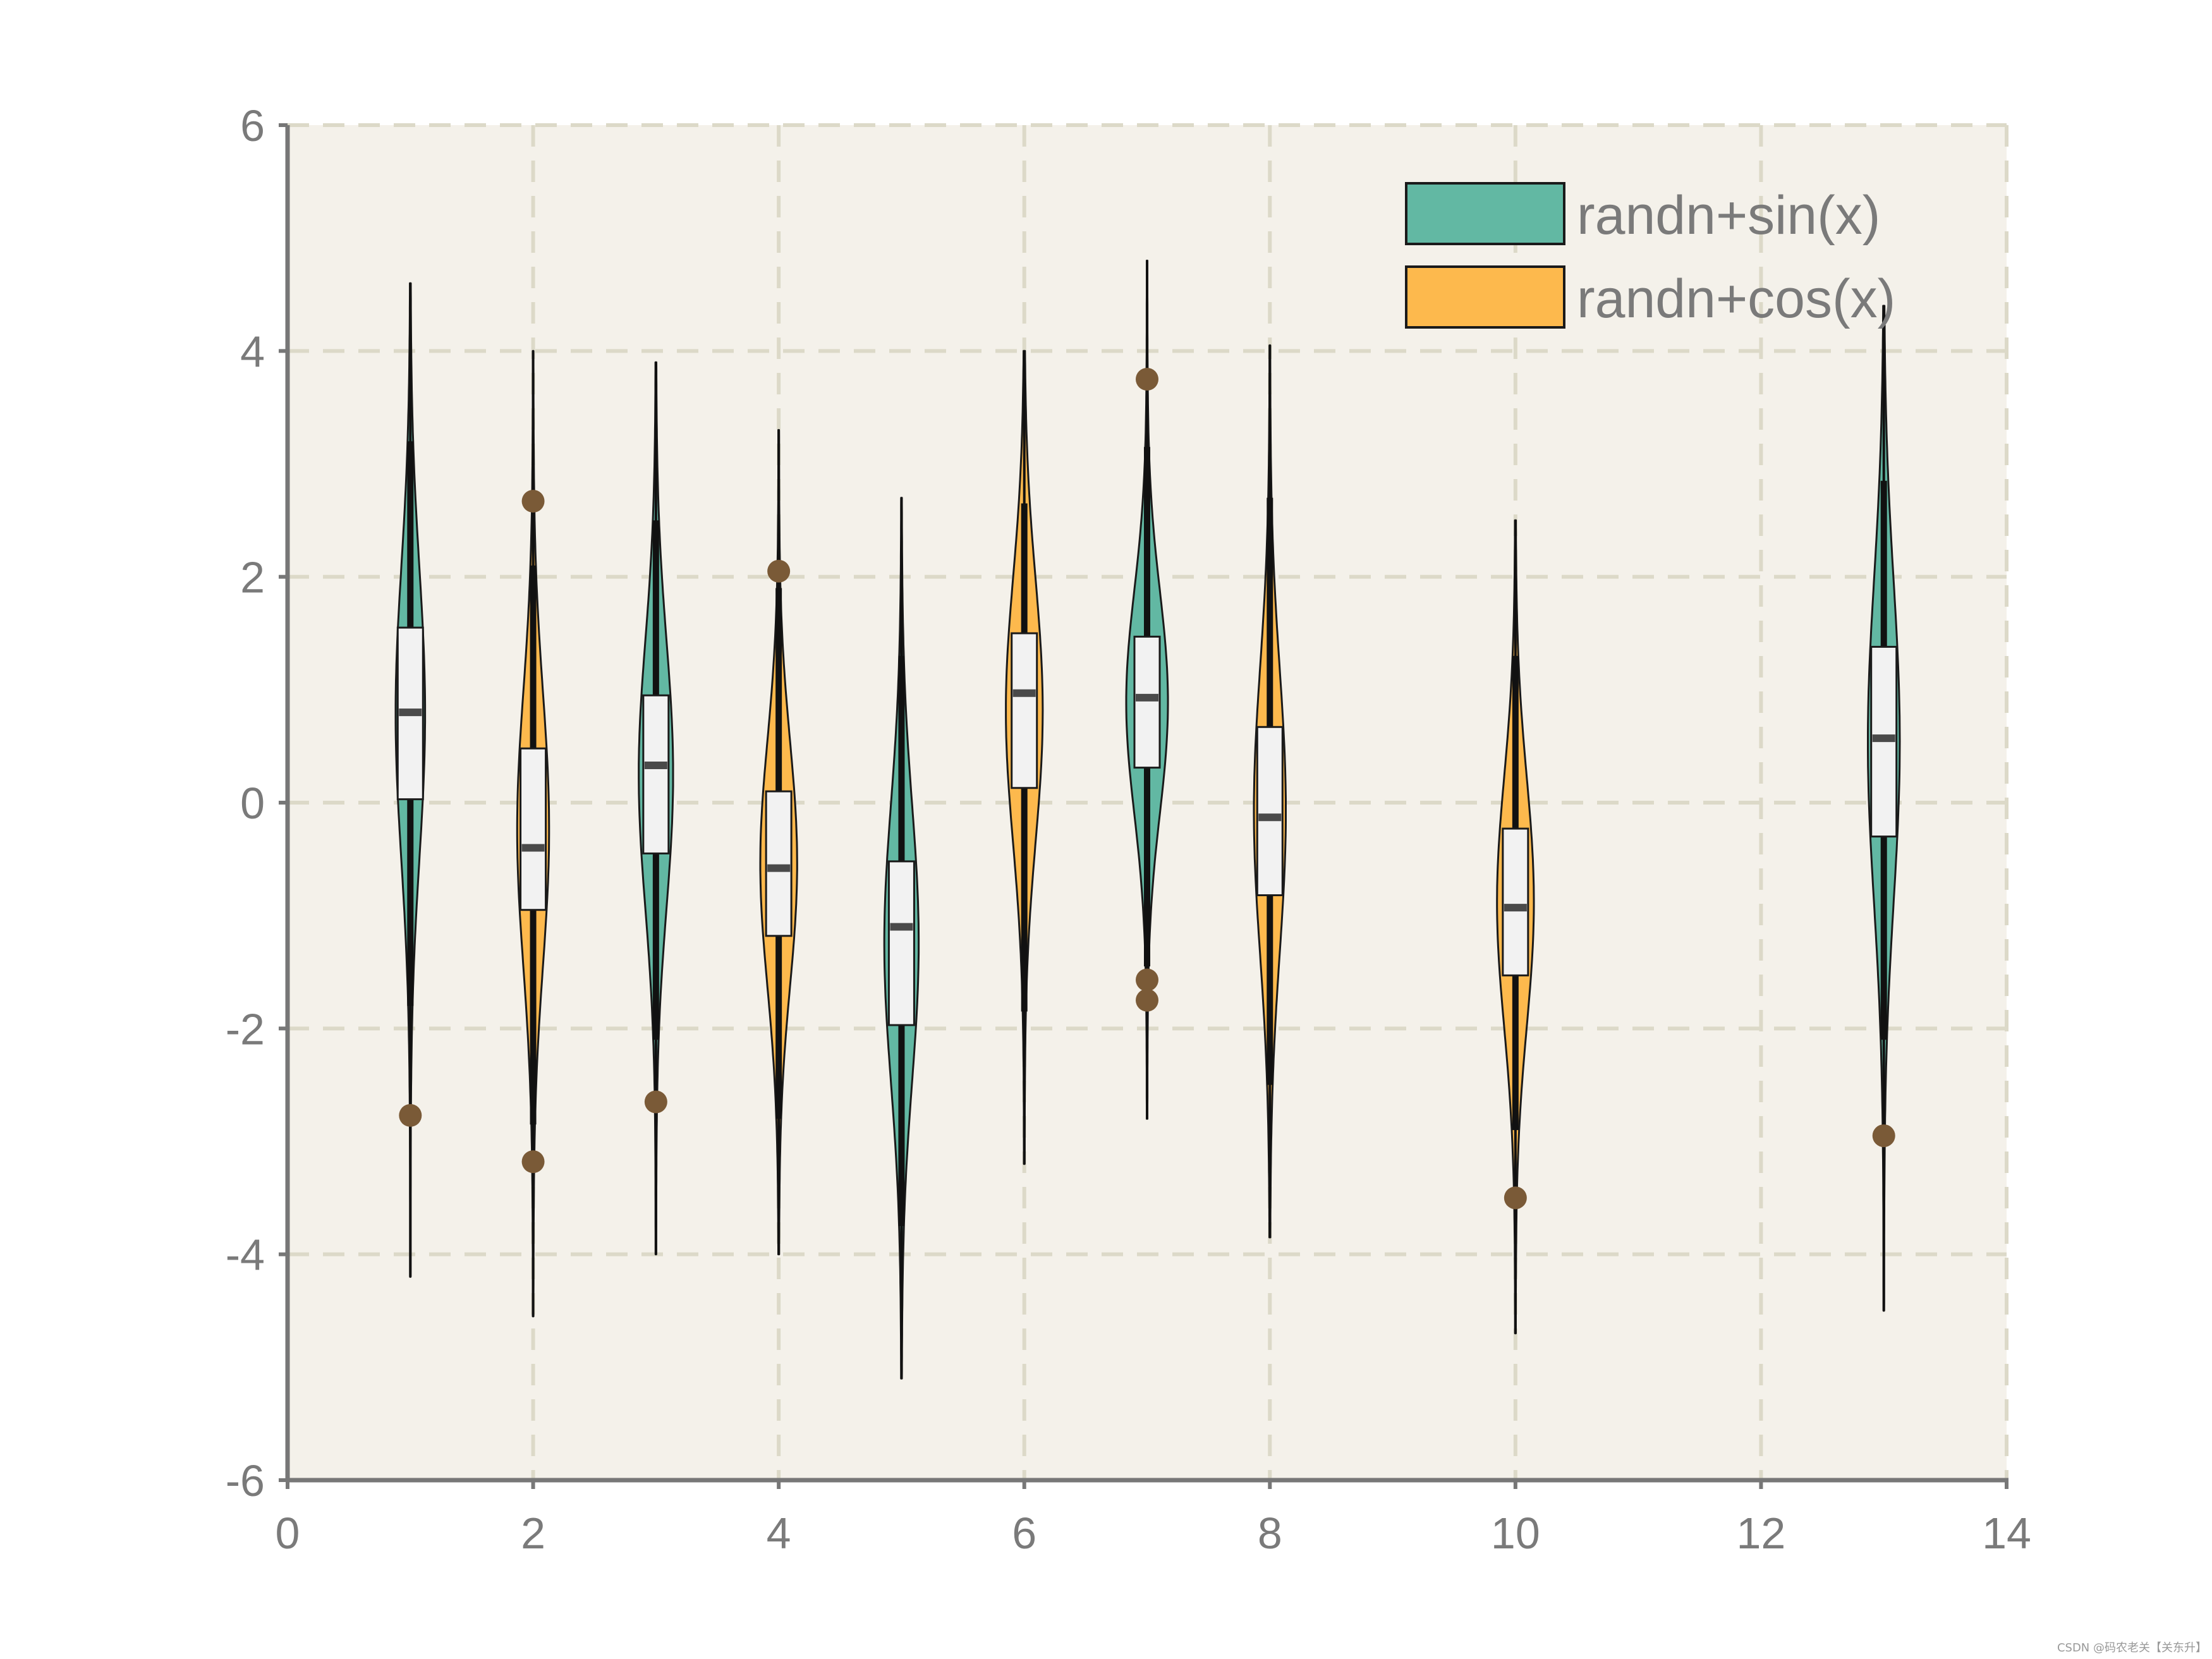  Describe the element at coordinates (252, 125) in the screenshot. I see `y-tick-label: 6` at that location.